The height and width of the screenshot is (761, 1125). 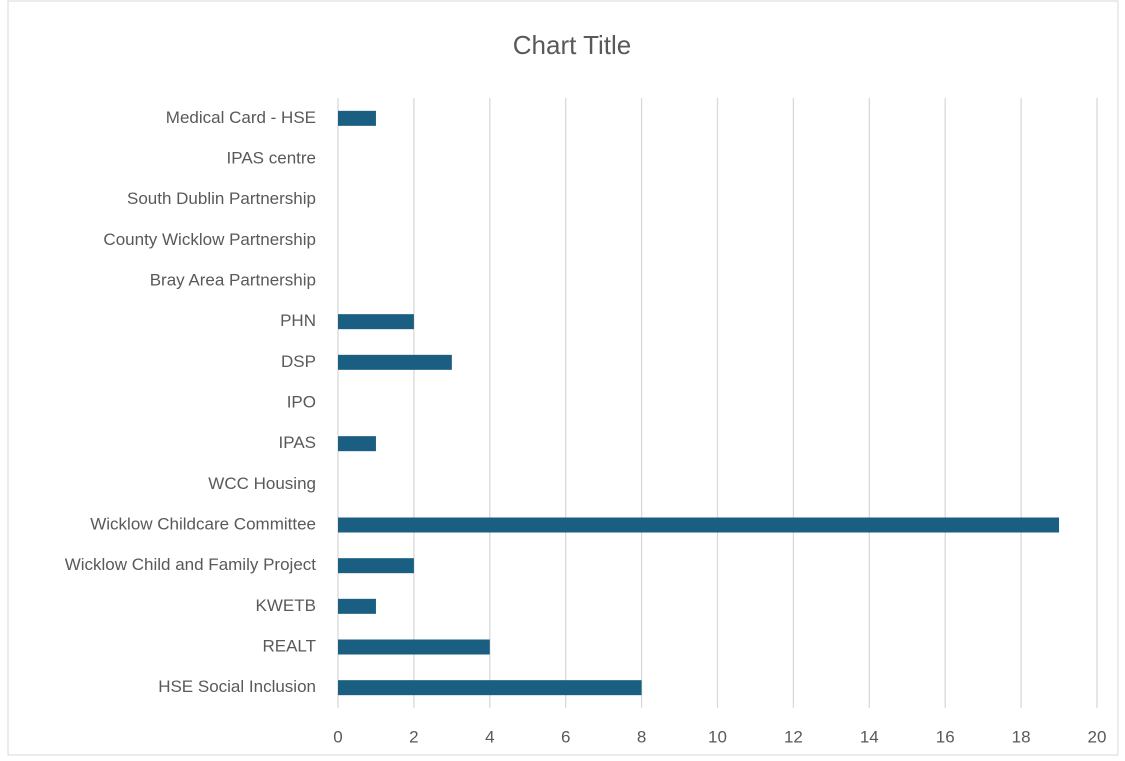 I want to click on y-tick-label: DSP, so click(x=298, y=361).